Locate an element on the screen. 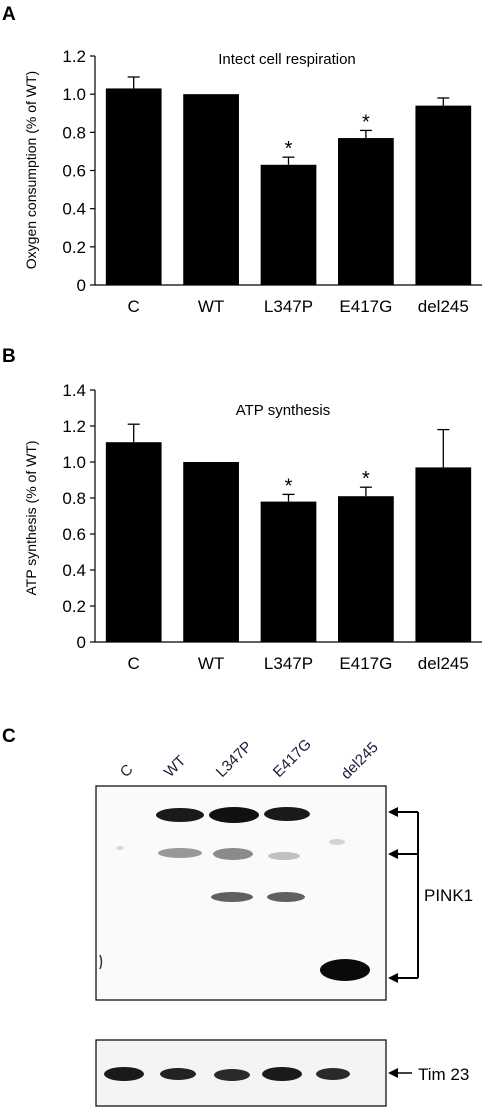 This screenshot has height=1112, width=498. panel-letter-b: B is located at coordinates (9, 356).